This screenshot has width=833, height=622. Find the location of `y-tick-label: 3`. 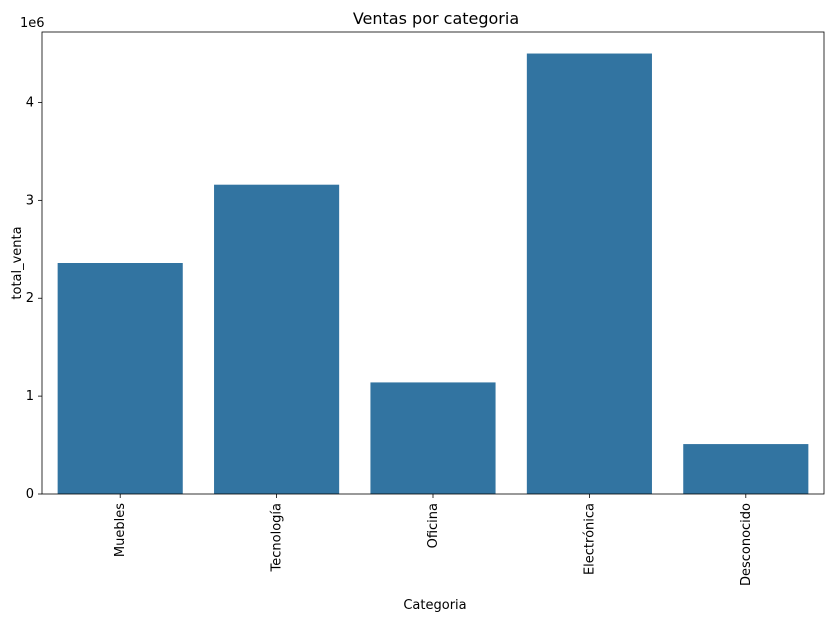

y-tick-label: 3 is located at coordinates (30, 200).